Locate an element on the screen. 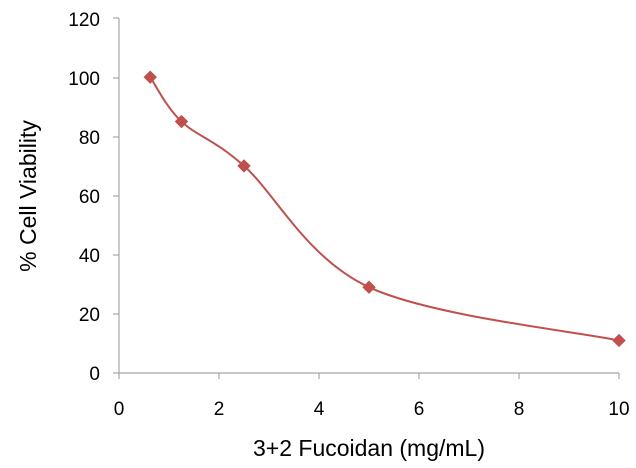 The image size is (636, 468). y-axis-title: % Cell Viability is located at coordinates (28, 196).